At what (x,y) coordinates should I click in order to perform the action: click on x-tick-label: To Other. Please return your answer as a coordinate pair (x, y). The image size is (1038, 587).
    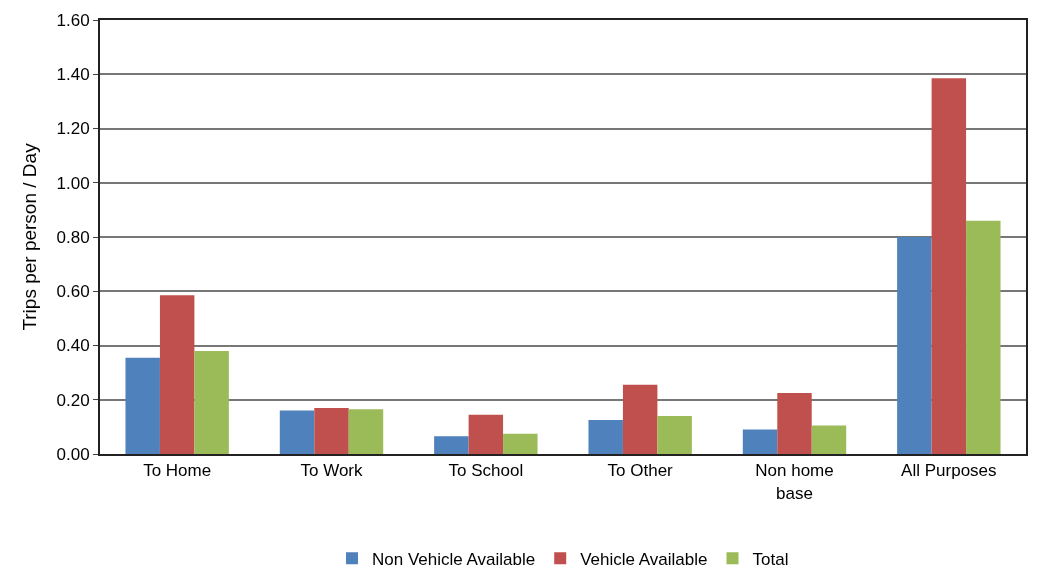
    Looking at the image, I should click on (640, 471).